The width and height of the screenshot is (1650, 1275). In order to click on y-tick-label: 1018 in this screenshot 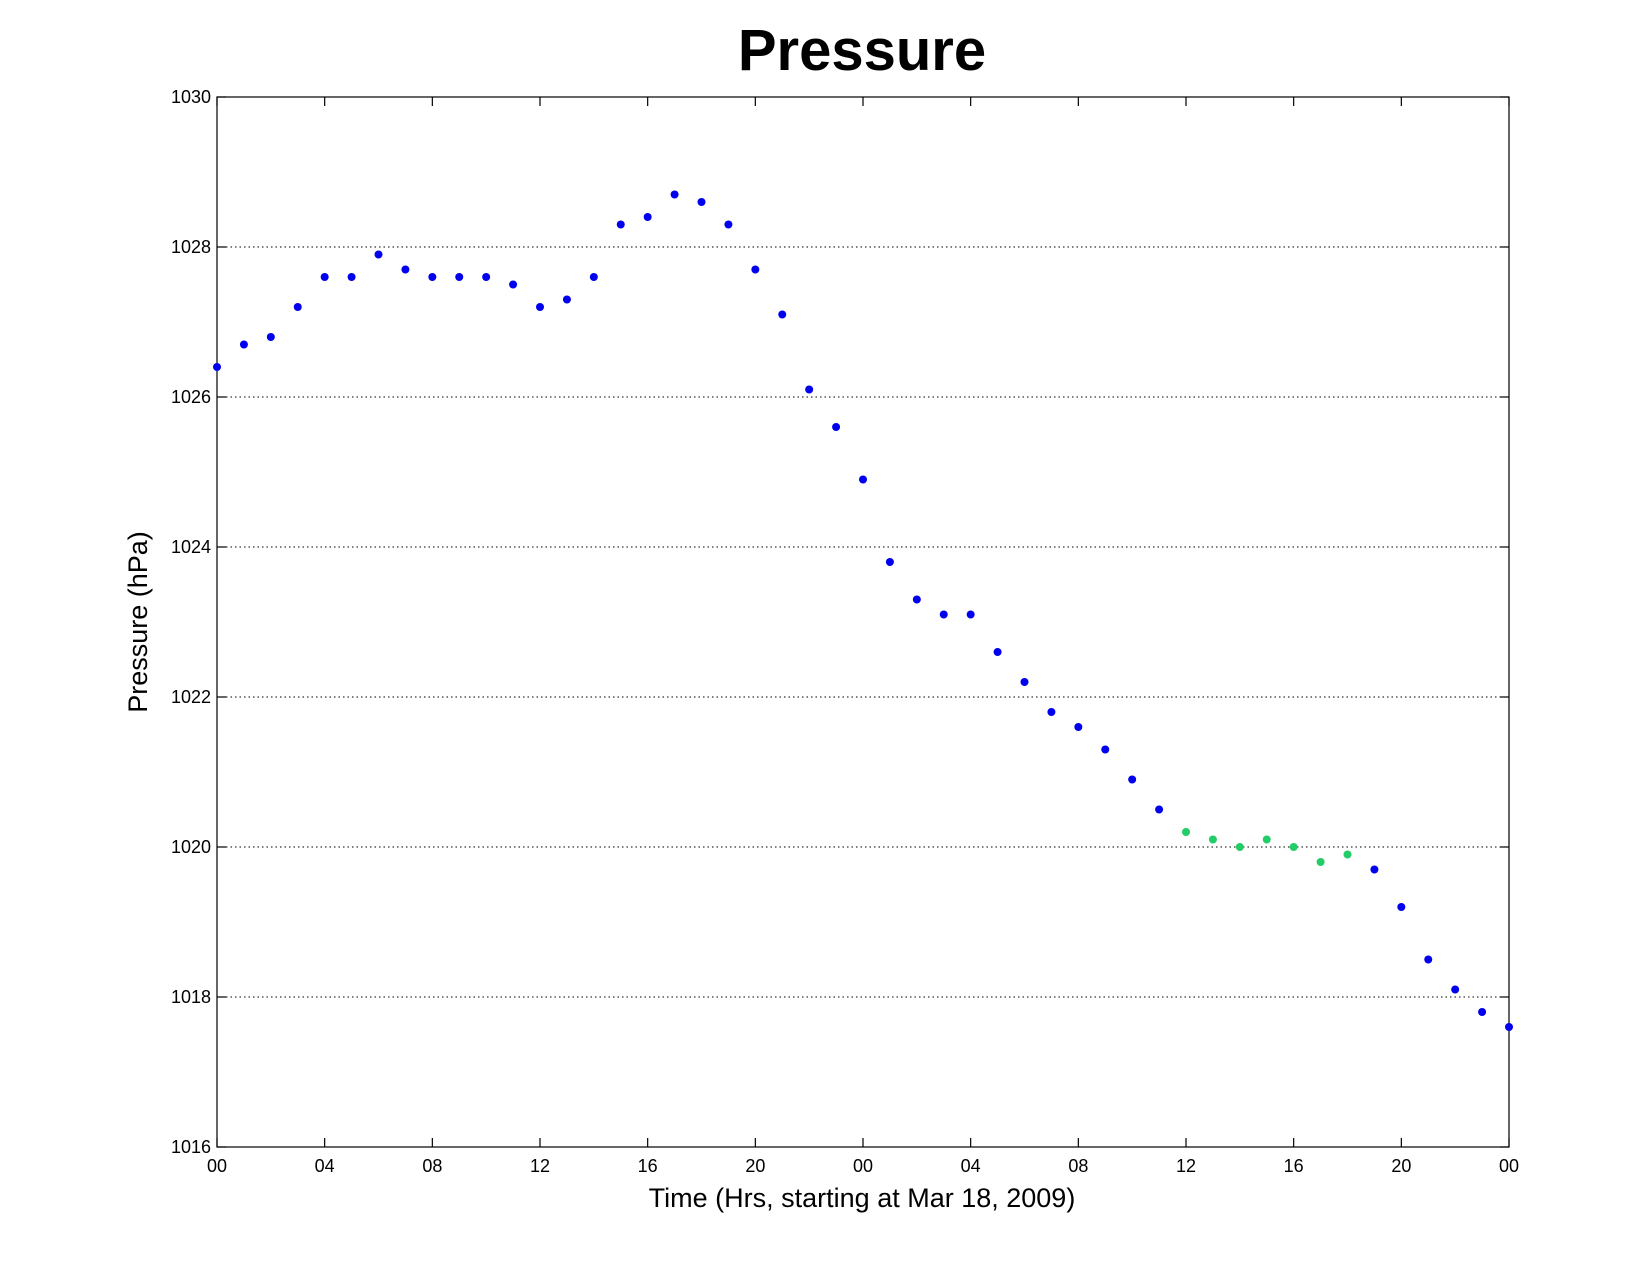, I will do `click(191, 997)`.